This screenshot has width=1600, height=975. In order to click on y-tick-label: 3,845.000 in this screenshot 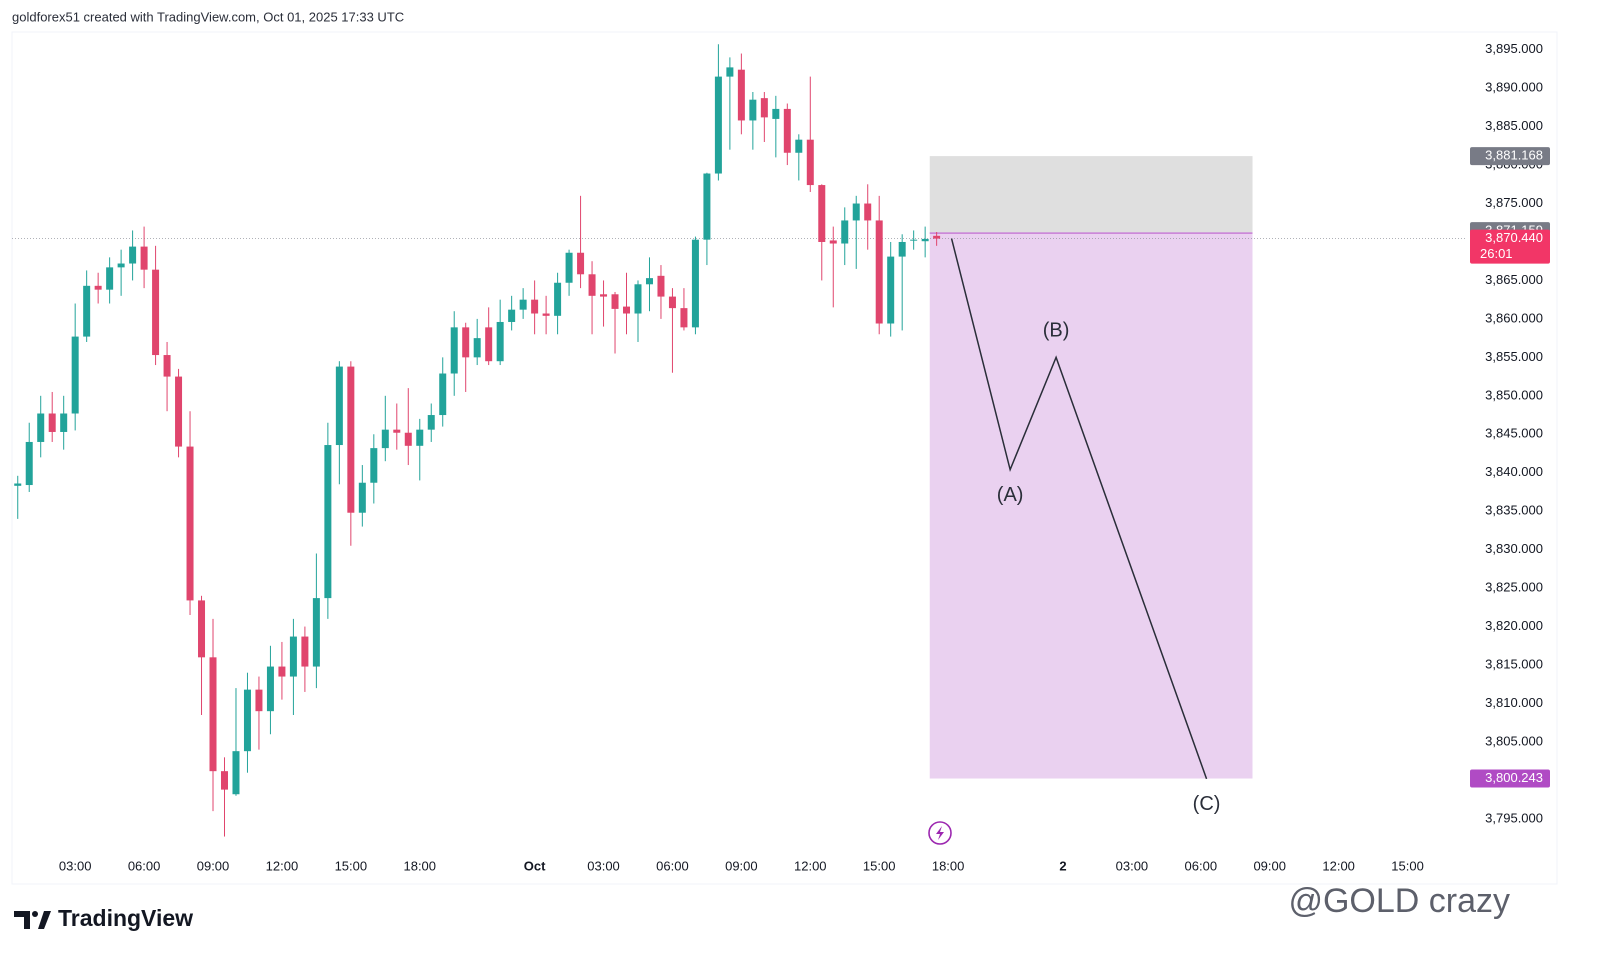, I will do `click(1514, 433)`.